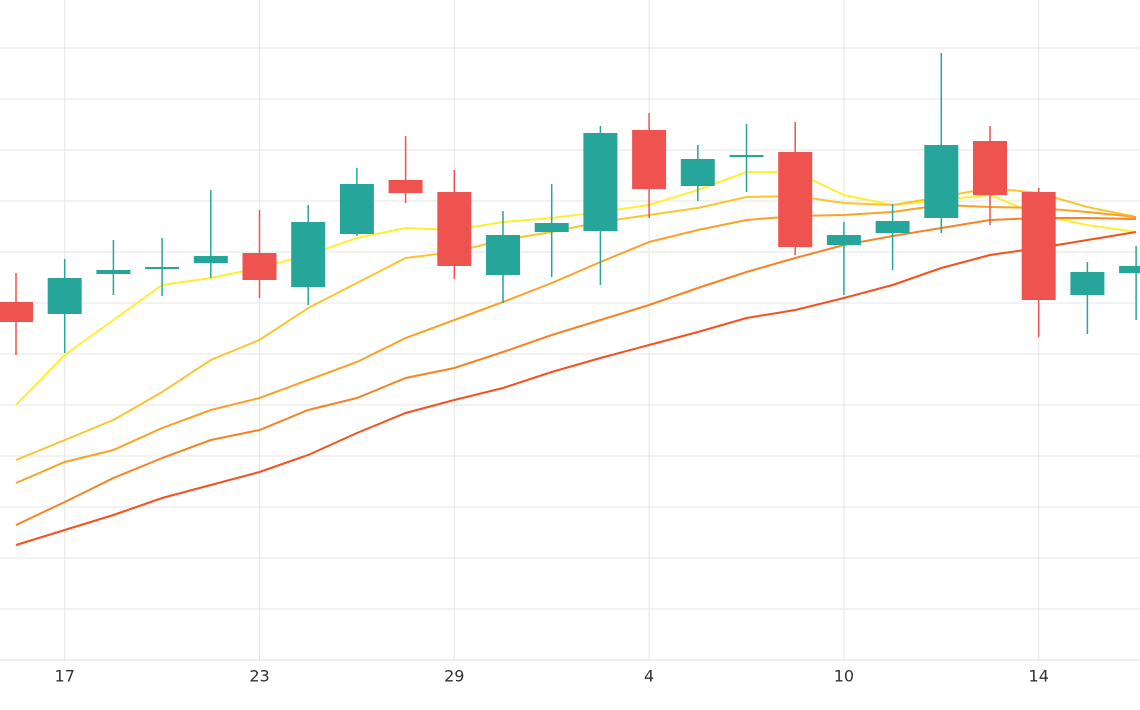 The height and width of the screenshot is (710, 1140). I want to click on x-tick-label: 23, so click(259, 676).